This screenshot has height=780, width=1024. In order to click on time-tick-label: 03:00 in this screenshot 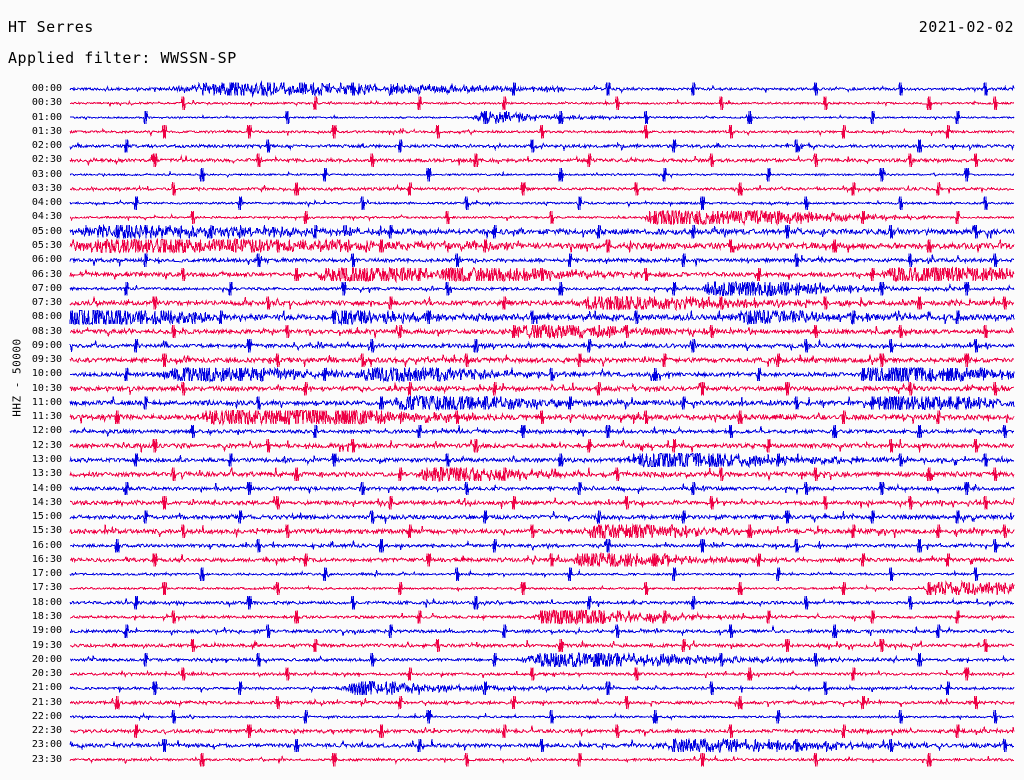, I will do `click(46, 174)`.